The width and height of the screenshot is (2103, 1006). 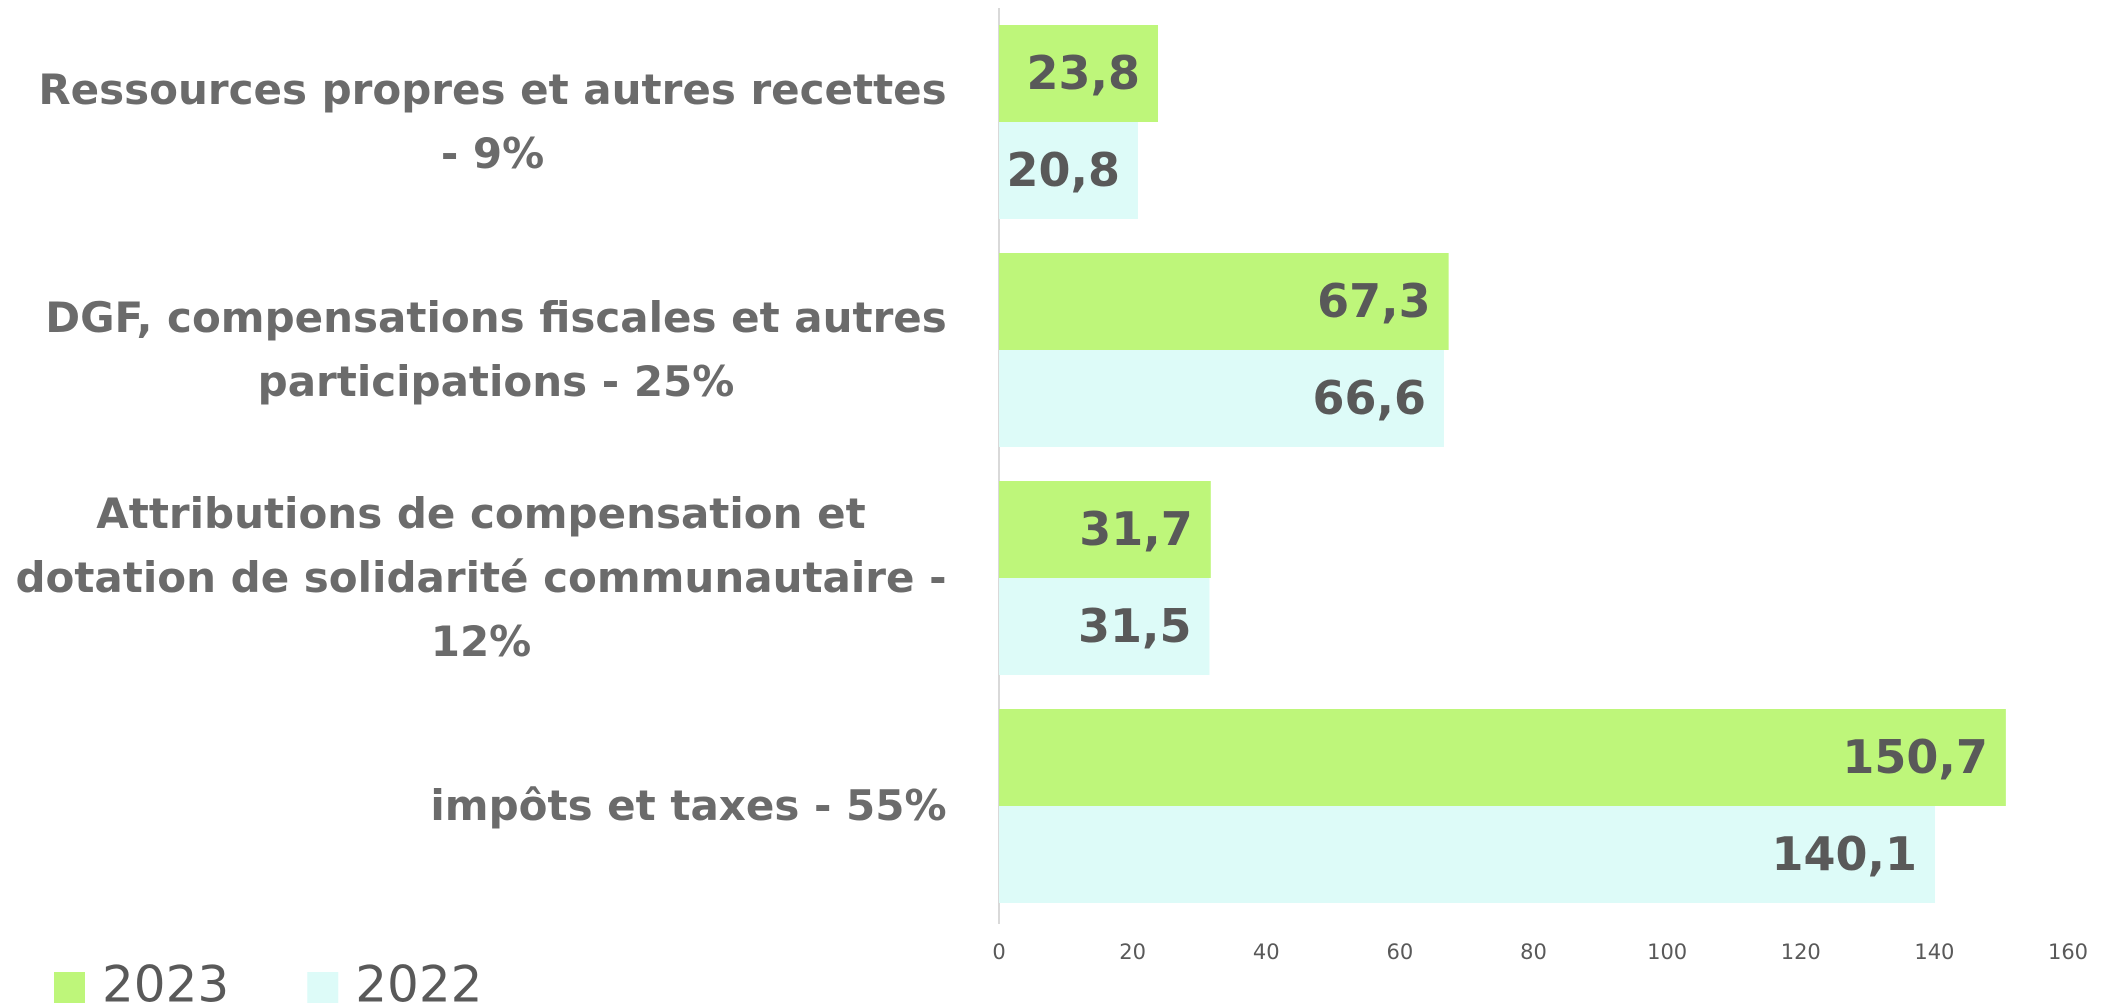 I want to click on data-label: 140,1, so click(x=1845, y=854).